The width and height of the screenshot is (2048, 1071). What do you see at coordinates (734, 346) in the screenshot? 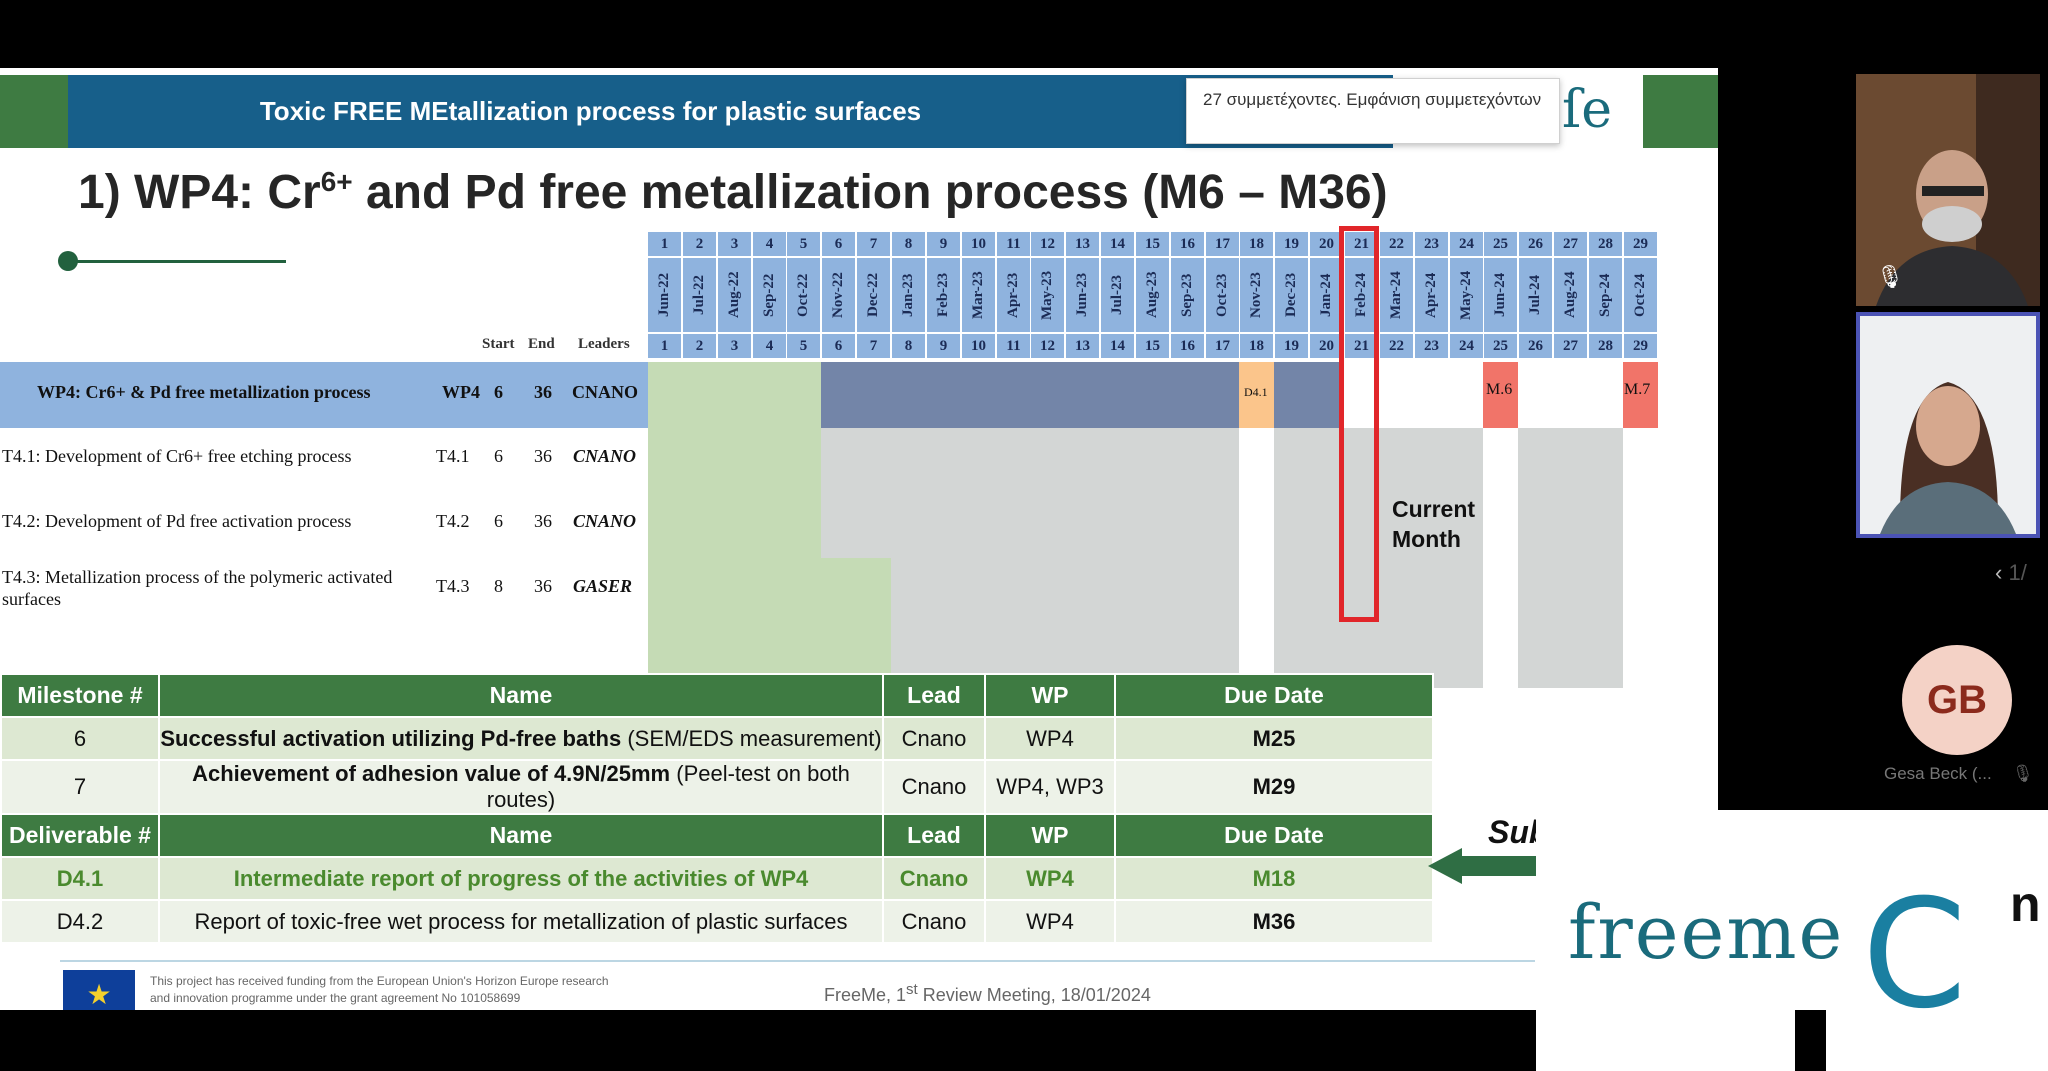
I see `gantt-month-number-bottom: 3` at bounding box center [734, 346].